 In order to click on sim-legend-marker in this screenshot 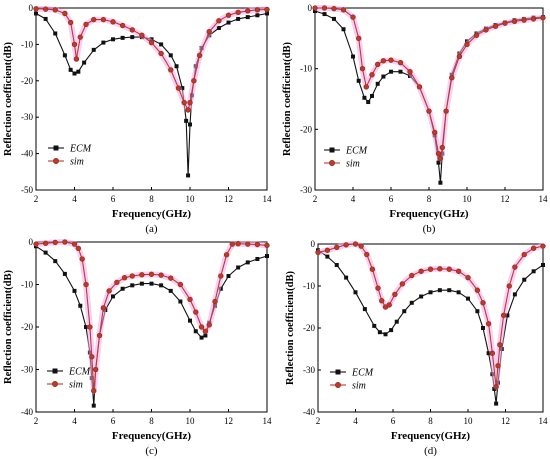, I will do `click(338, 385)`.